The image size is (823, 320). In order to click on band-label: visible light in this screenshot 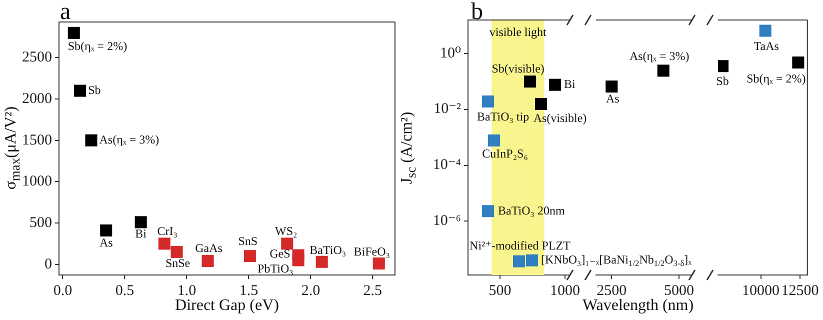, I will do `click(518, 32)`.